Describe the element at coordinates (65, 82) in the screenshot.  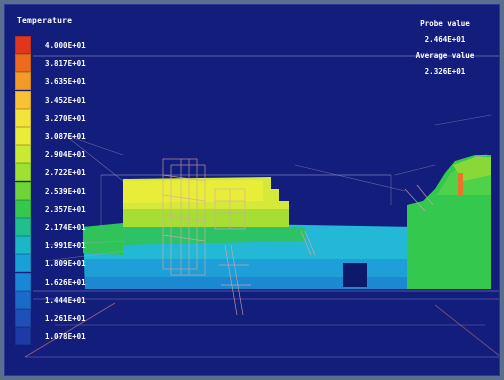
I see `legend-tick-label: 3.635E+01` at that location.